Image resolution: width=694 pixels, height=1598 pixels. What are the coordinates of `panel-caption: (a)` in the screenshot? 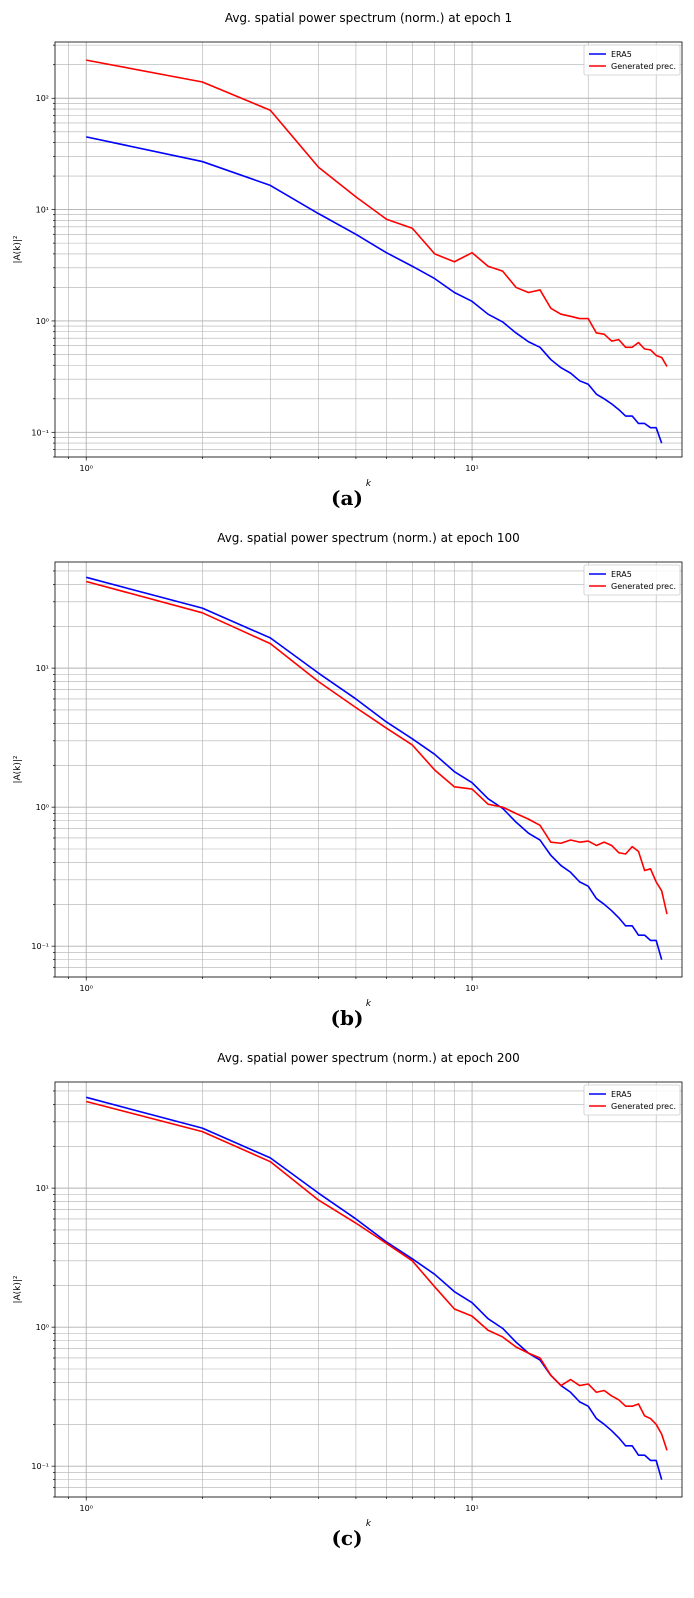 It's located at (347, 498).